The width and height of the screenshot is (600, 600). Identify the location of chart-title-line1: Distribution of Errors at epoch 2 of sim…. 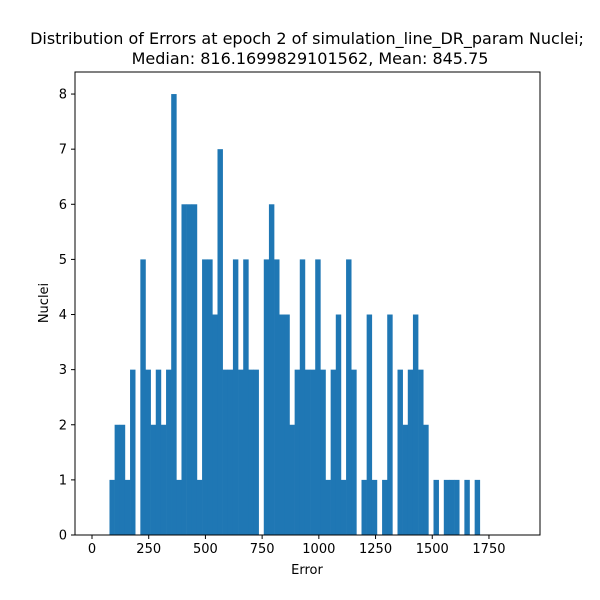
(307, 39).